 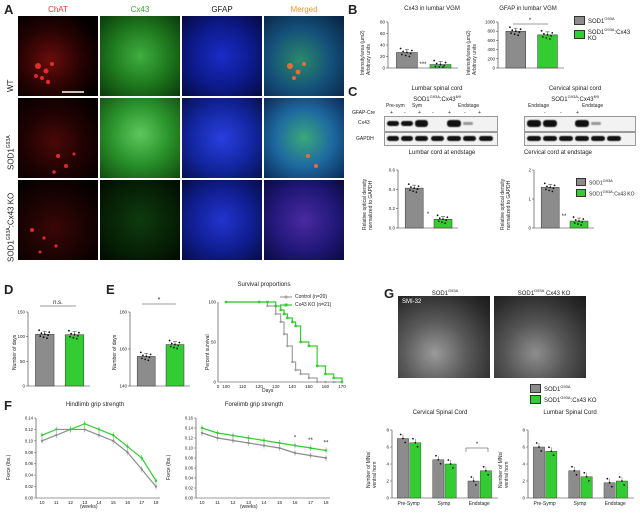 I want to click on mn-cerv-ytick-label: 4, so click(x=387, y=464).